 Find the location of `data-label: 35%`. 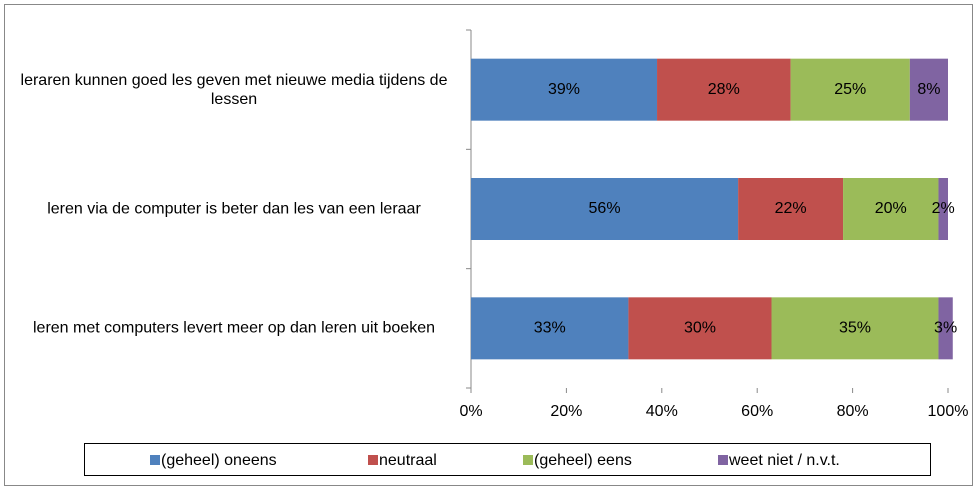

data-label: 35% is located at coordinates (855, 328).